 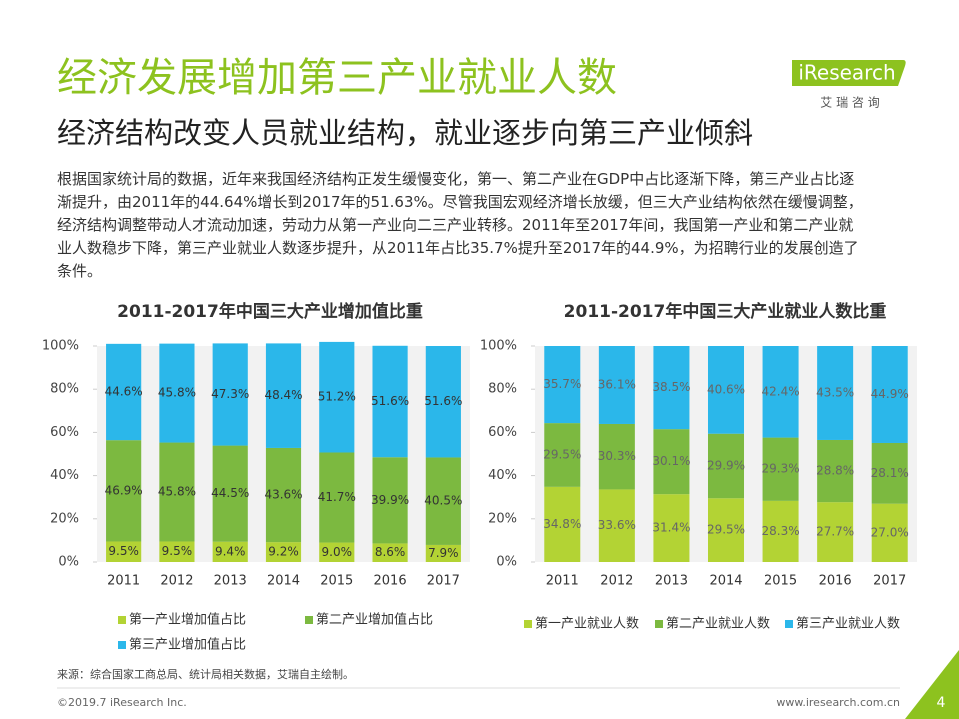 I want to click on legend-label: 第三产业增加值占比, so click(x=187, y=645).